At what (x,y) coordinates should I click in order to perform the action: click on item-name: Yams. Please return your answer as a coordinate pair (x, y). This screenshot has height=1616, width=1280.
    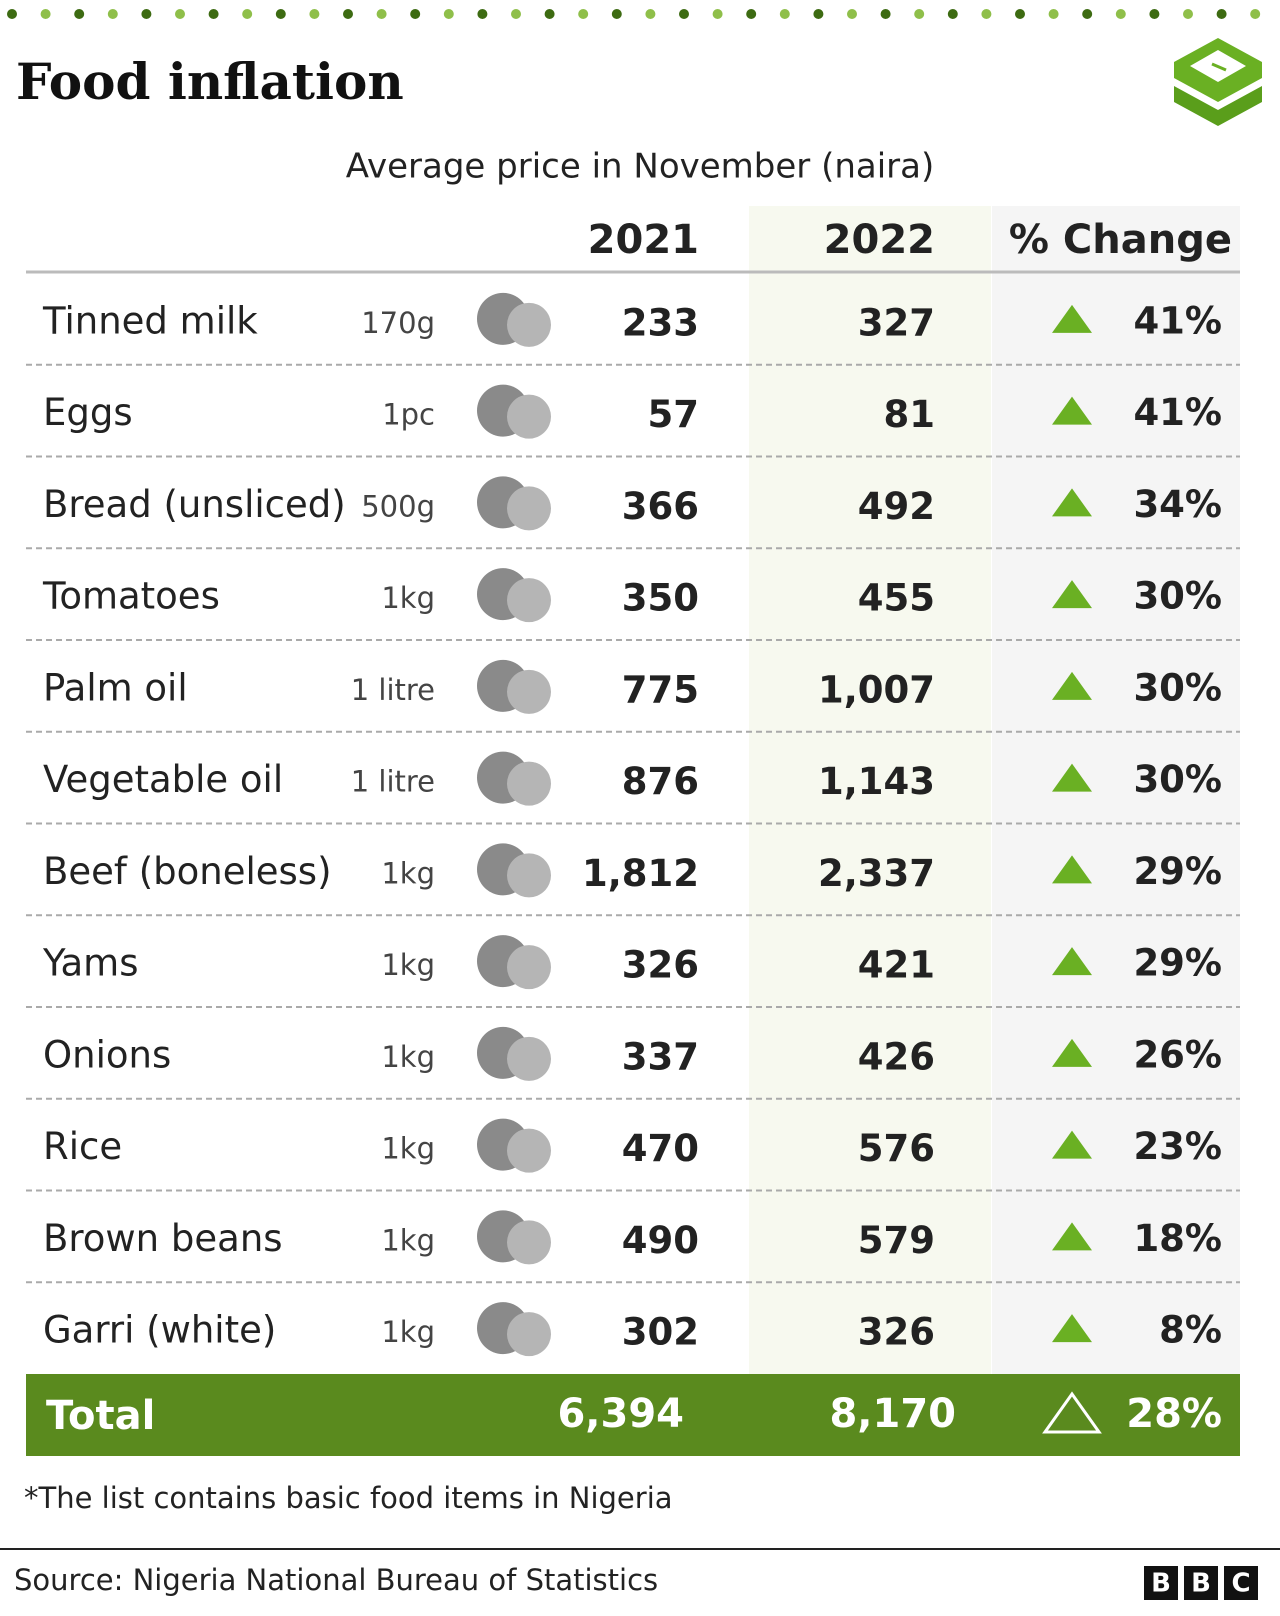
    Looking at the image, I should click on (90, 963).